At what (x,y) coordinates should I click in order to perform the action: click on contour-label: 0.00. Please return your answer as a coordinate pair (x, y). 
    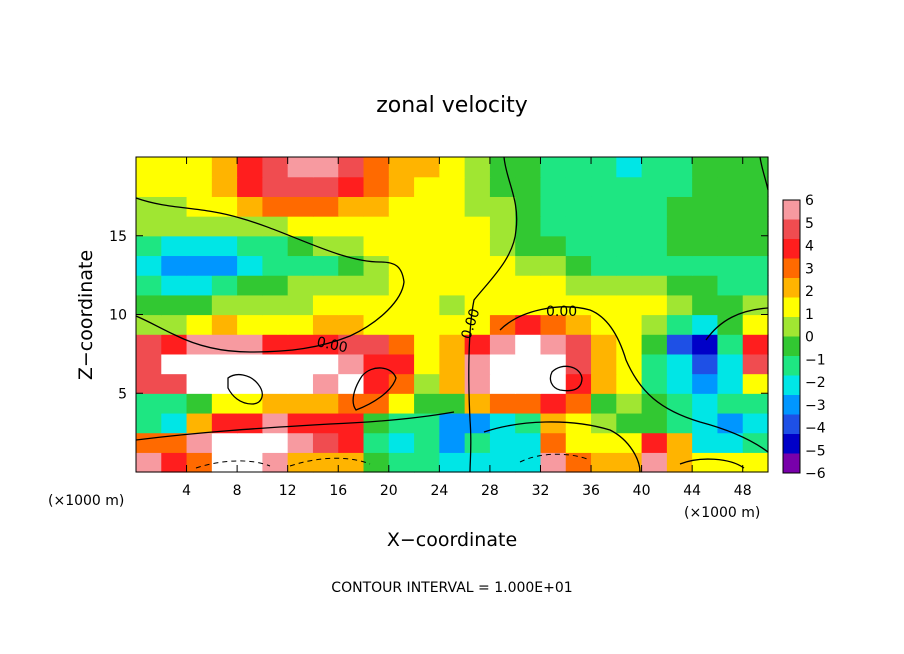
    Looking at the image, I should click on (332, 345).